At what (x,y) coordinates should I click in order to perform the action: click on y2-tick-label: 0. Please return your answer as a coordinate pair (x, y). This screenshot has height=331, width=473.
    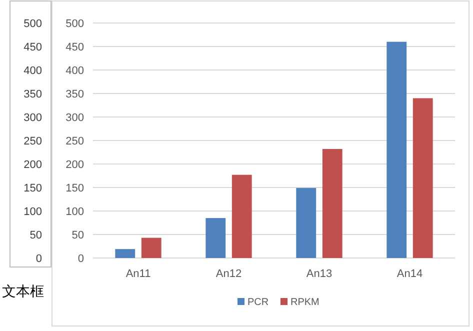
    Looking at the image, I should click on (39, 259).